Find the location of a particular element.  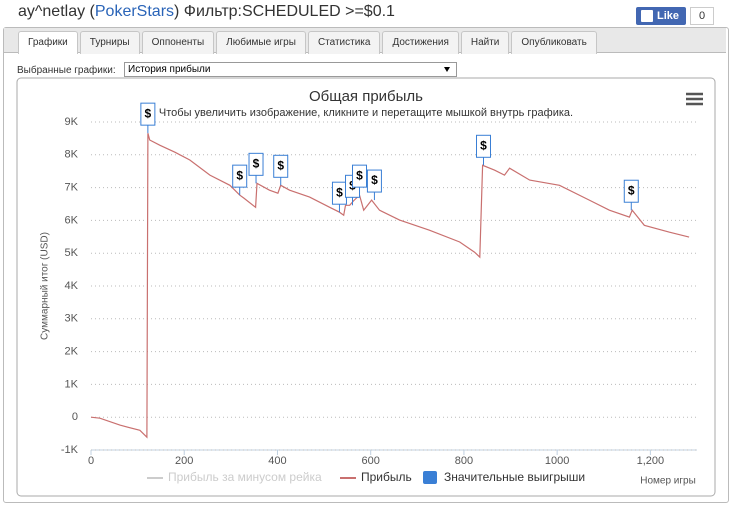

user: ay^netlay ( is located at coordinates (56, 11).